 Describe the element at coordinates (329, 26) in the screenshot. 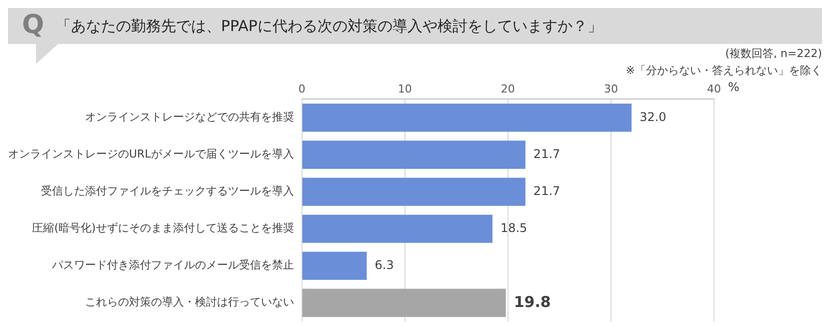

I see `chart-title: 「あなたの勤務先では、PPAPに代わる次の対策の導入や検討をしていますか？」` at that location.